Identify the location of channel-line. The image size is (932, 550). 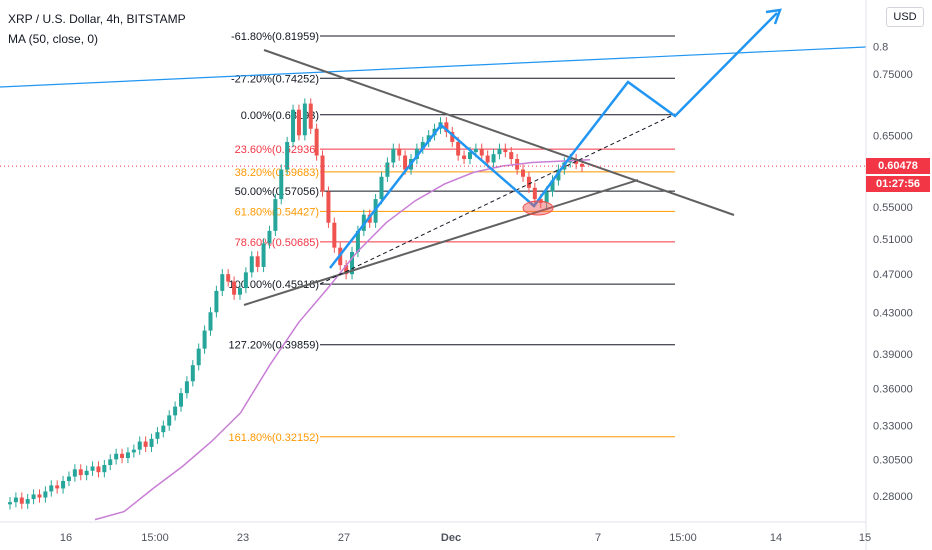
(433, 67).